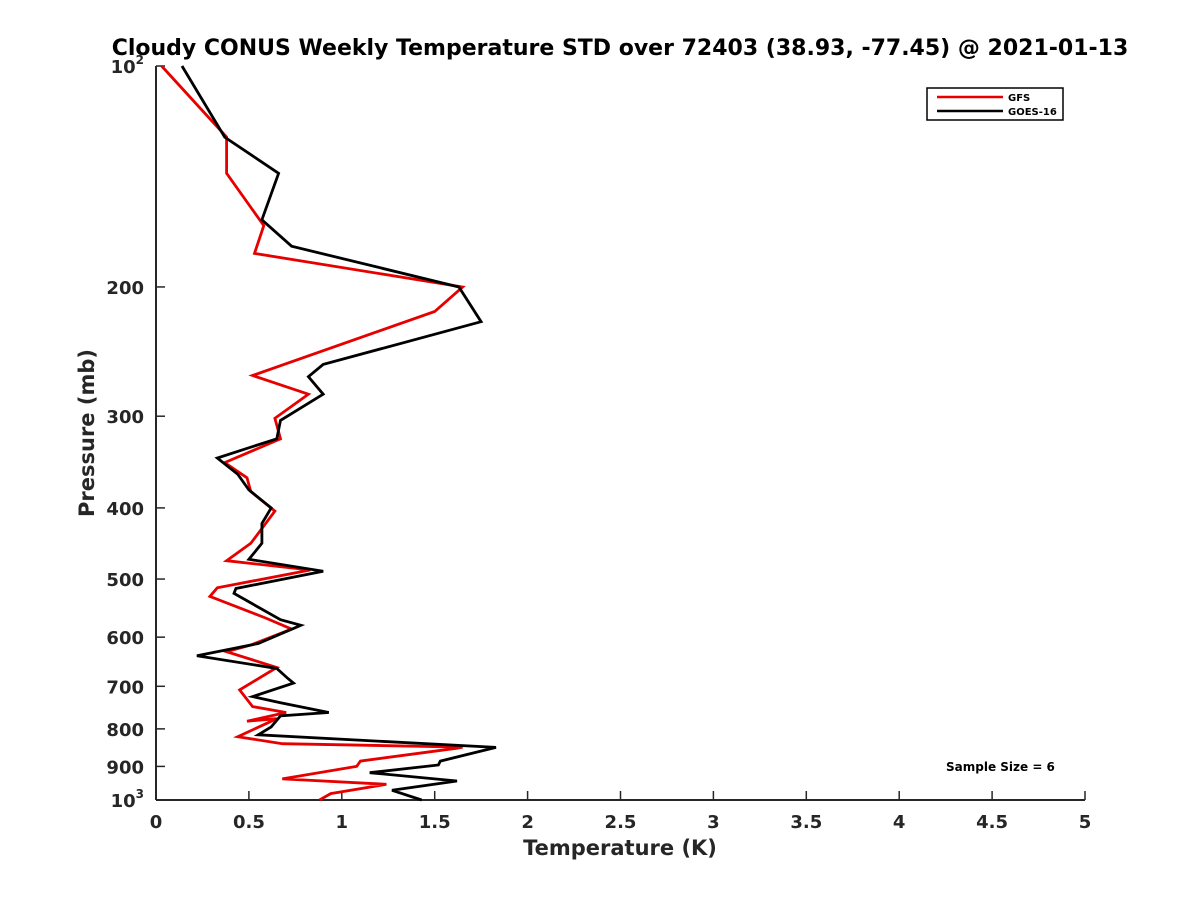  What do you see at coordinates (1019, 98) in the screenshot?
I see `legend-label-gfs: GFS` at bounding box center [1019, 98].